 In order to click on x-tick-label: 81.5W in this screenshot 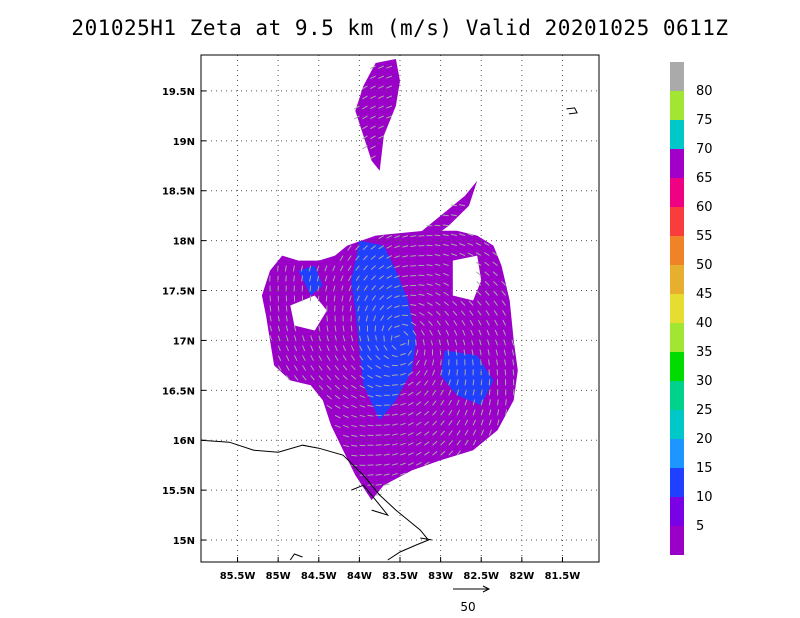, I will do `click(563, 576)`.